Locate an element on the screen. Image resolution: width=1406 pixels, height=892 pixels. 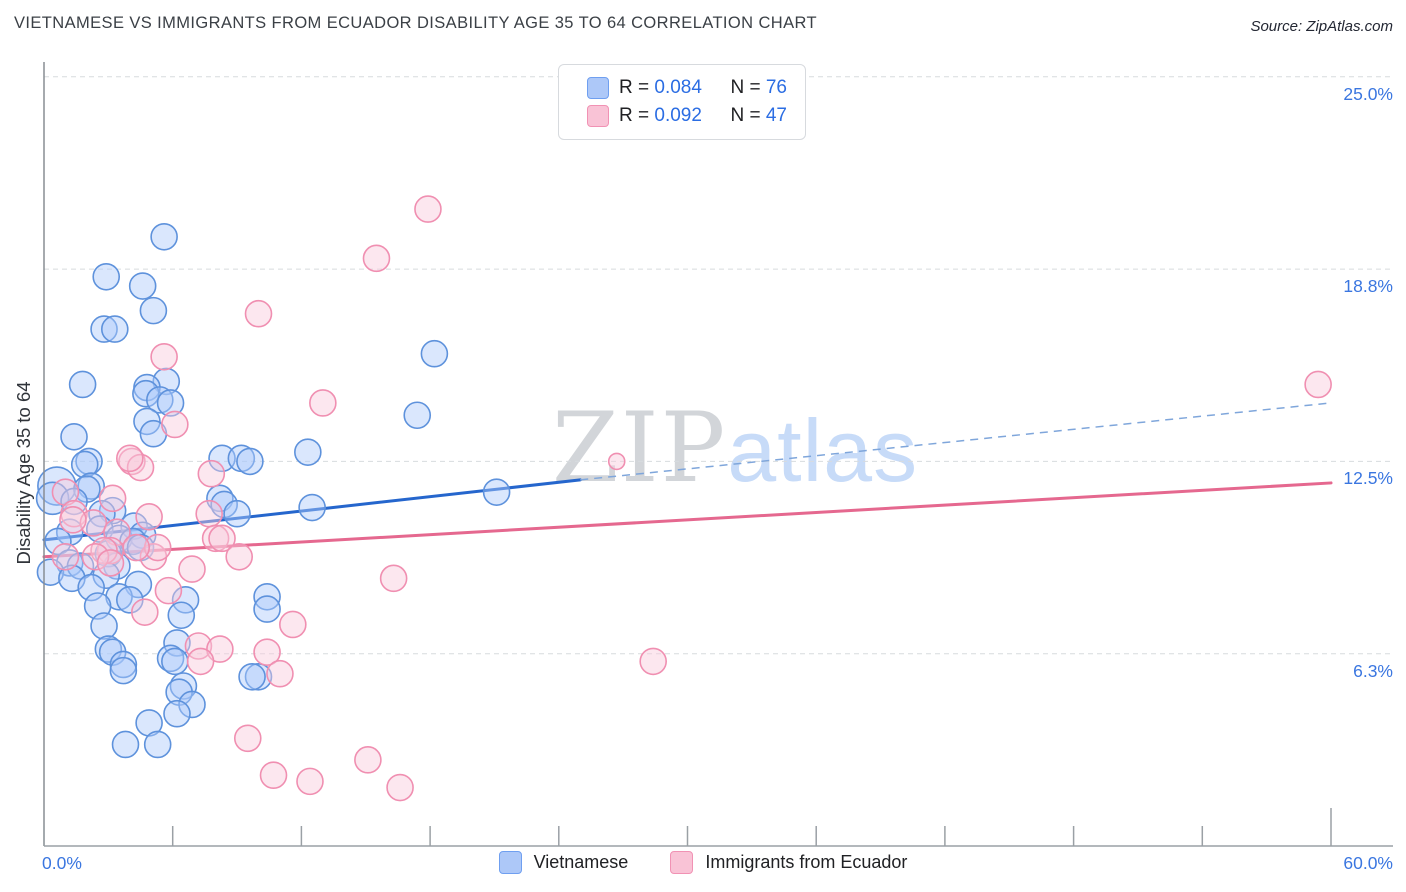
y-axis-title: Disability Age 35 to 64 is located at coordinates (23, 473).